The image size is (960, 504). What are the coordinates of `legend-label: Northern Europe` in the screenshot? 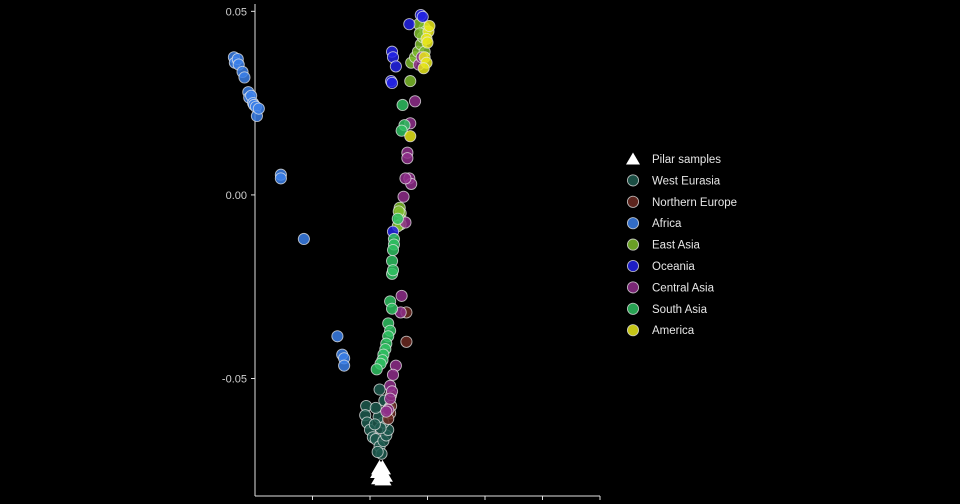 It's located at (694, 203).